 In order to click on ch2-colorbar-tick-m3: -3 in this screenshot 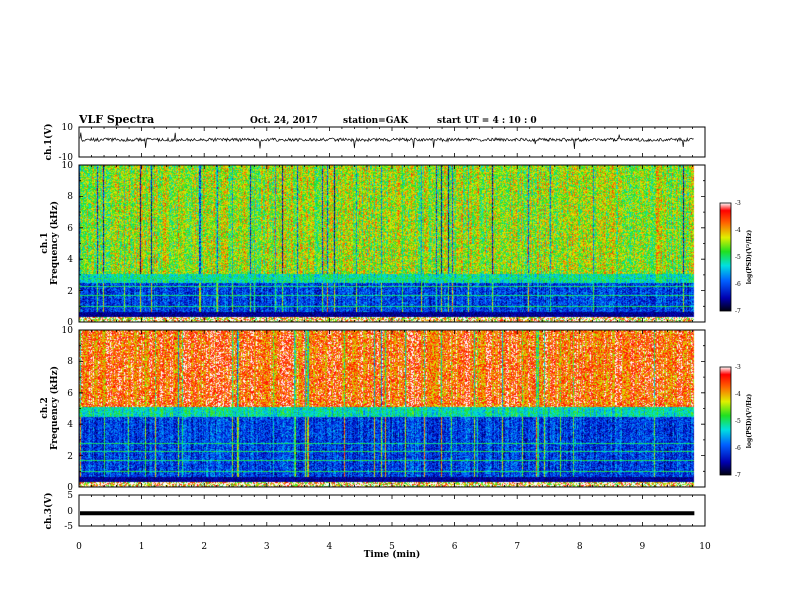, I will do `click(738, 367)`.